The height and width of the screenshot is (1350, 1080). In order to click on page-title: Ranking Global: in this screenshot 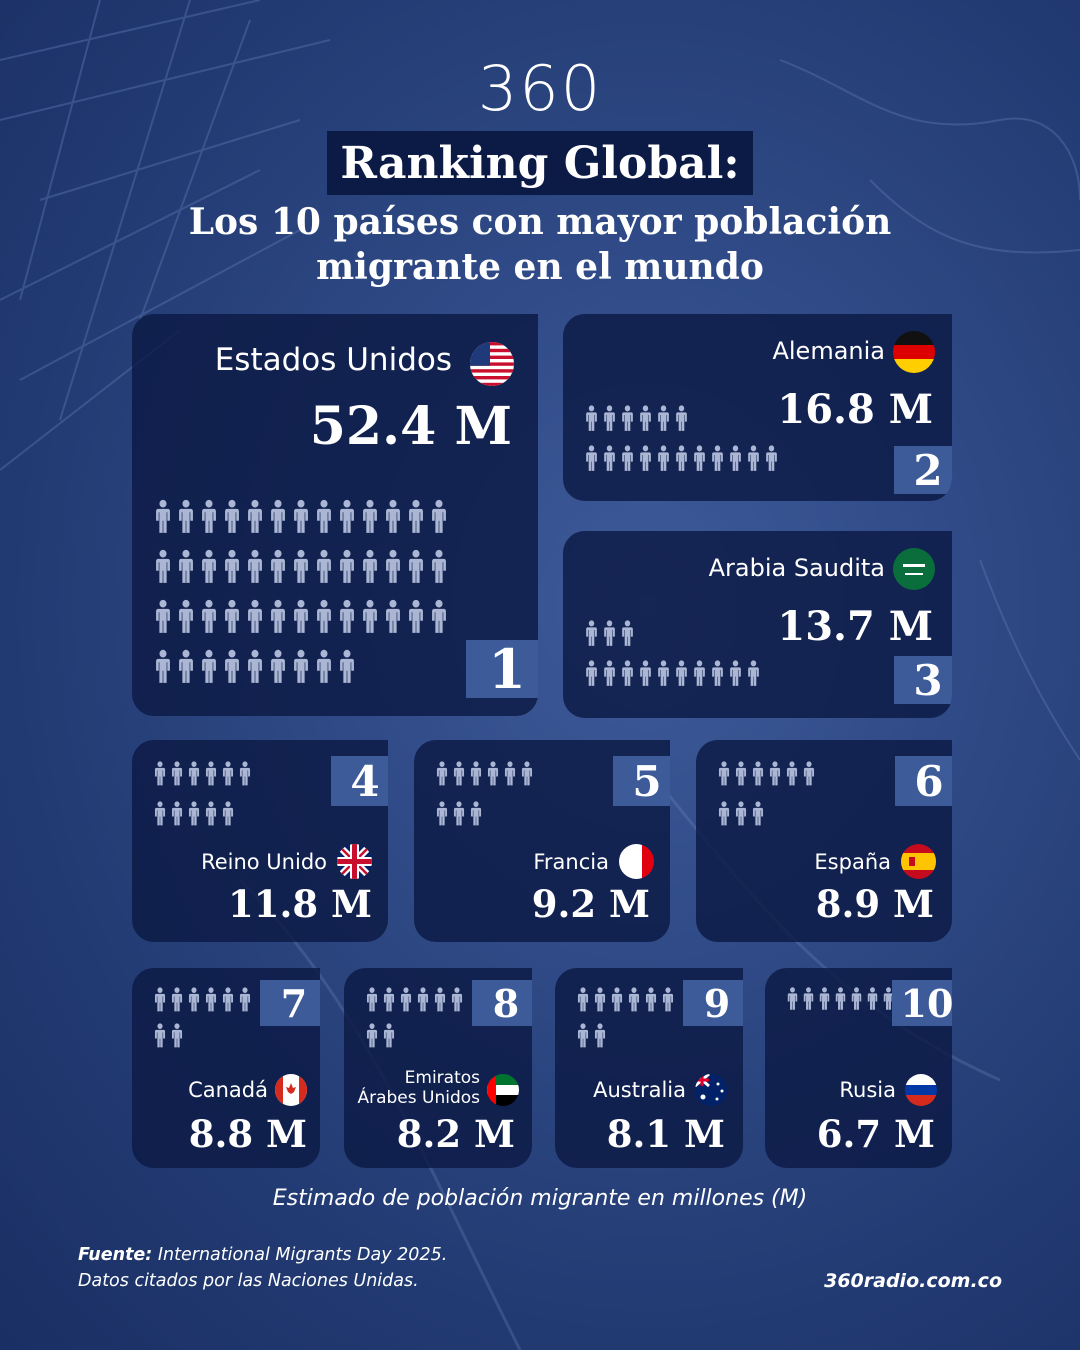, I will do `click(540, 163)`.